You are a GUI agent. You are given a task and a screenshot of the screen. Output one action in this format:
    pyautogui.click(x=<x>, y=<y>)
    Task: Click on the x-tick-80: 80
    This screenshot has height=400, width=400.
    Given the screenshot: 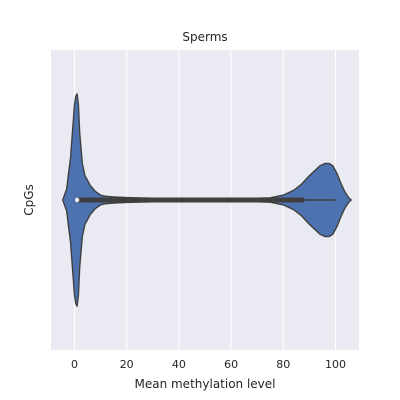 What is the action you would take?
    pyautogui.click(x=283, y=364)
    